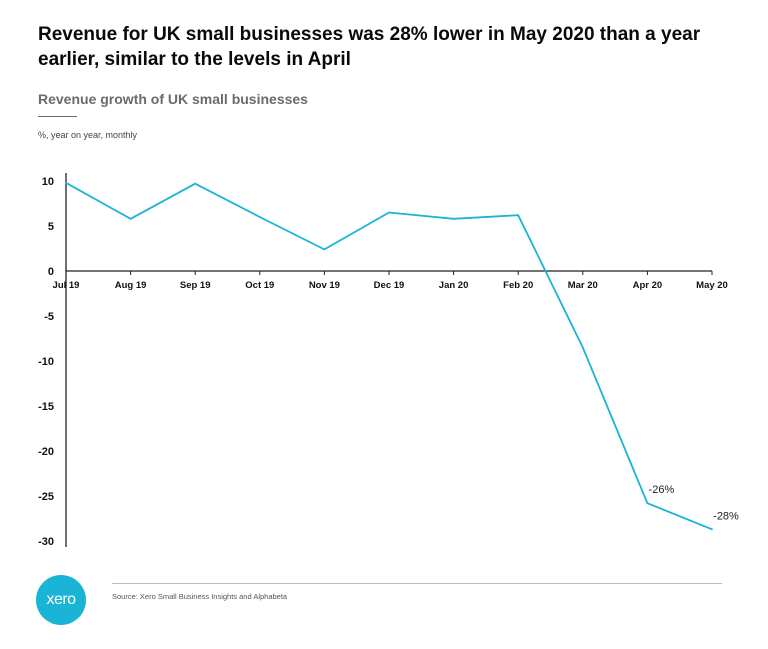  Describe the element at coordinates (48, 182) in the screenshot. I see `y-tick-label: 10` at that location.